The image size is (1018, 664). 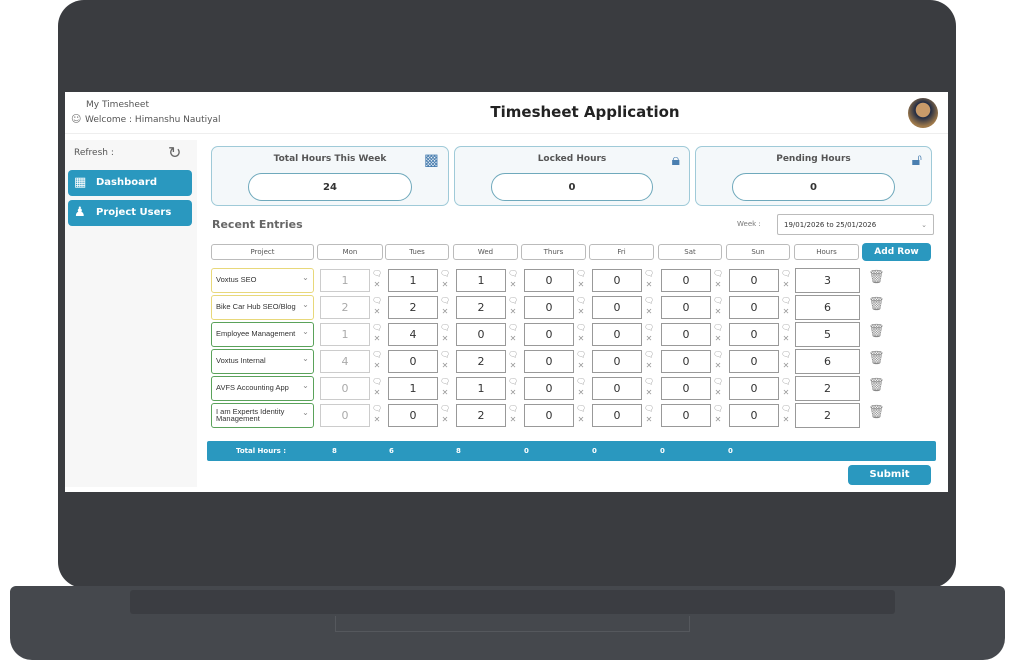 I want to click on submit-button: Submit, so click(x=889, y=475).